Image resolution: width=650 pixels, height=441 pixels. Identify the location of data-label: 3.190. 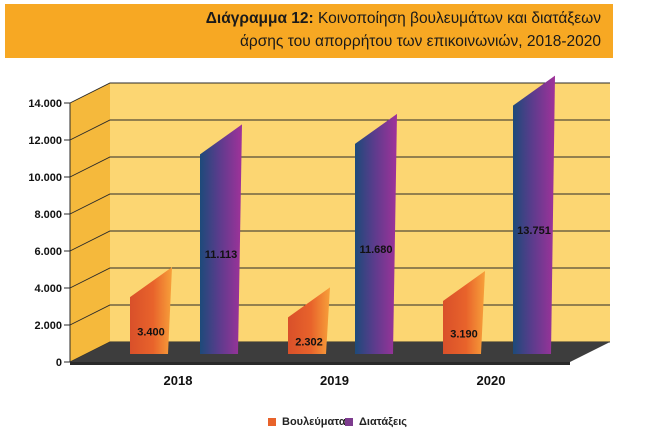
(464, 334).